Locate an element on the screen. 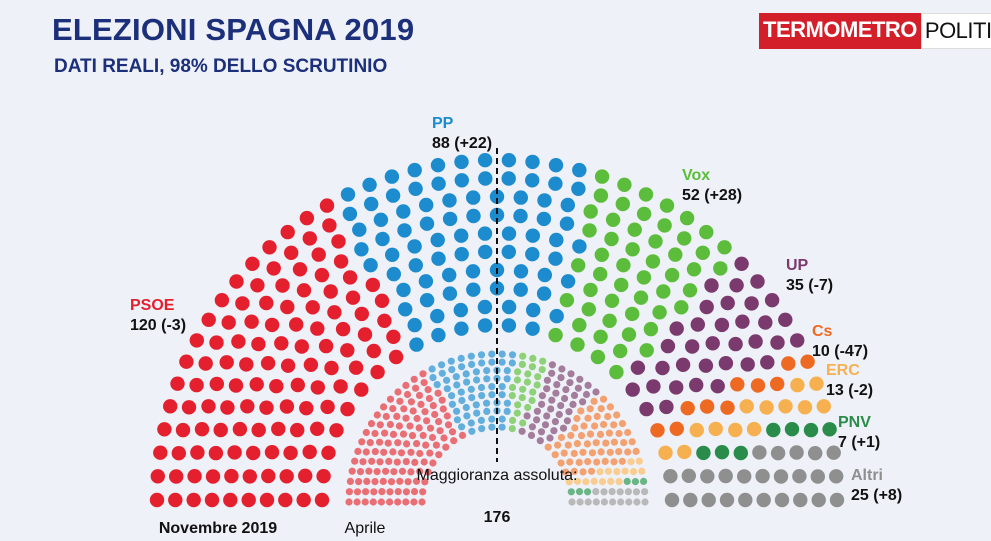 The width and height of the screenshot is (991, 541). majority-value: 176 is located at coordinates (497, 517).